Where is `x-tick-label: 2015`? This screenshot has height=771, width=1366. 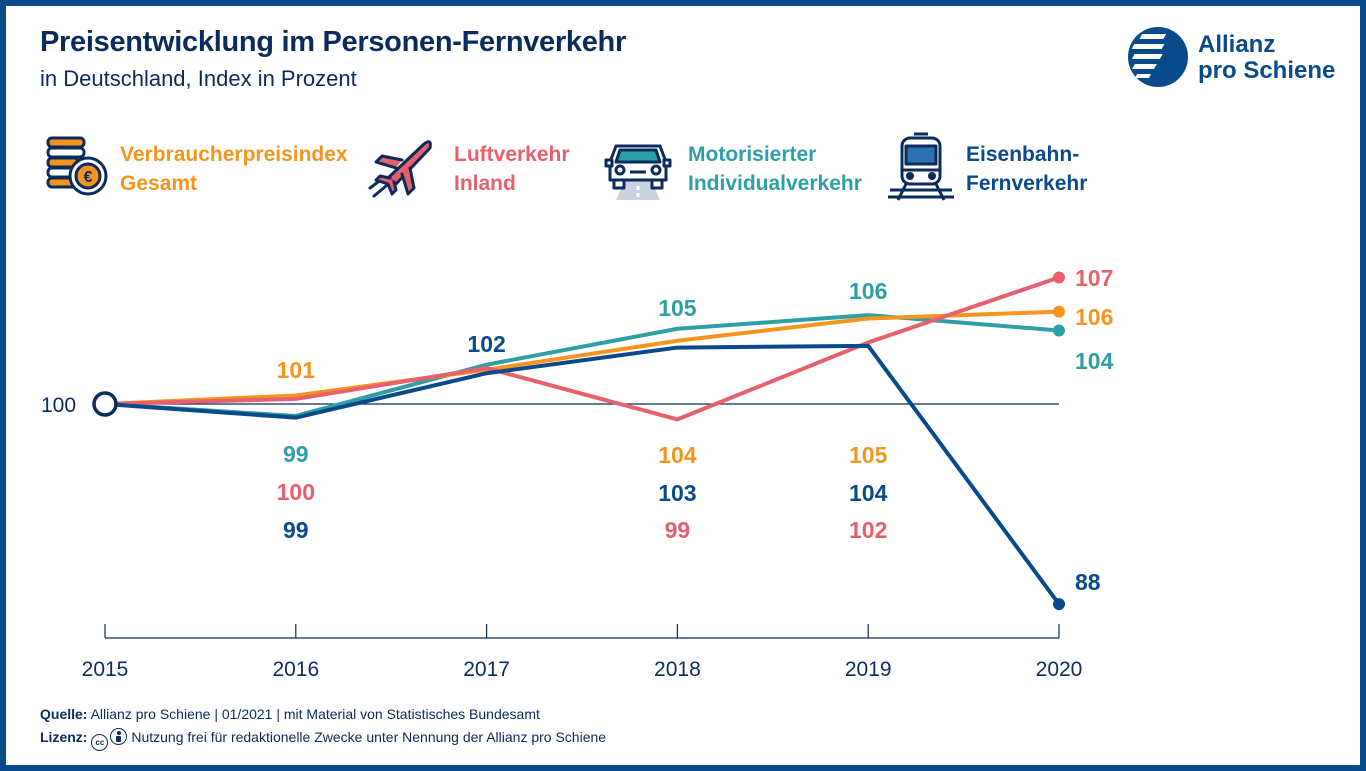
x-tick-label: 2015 is located at coordinates (105, 669).